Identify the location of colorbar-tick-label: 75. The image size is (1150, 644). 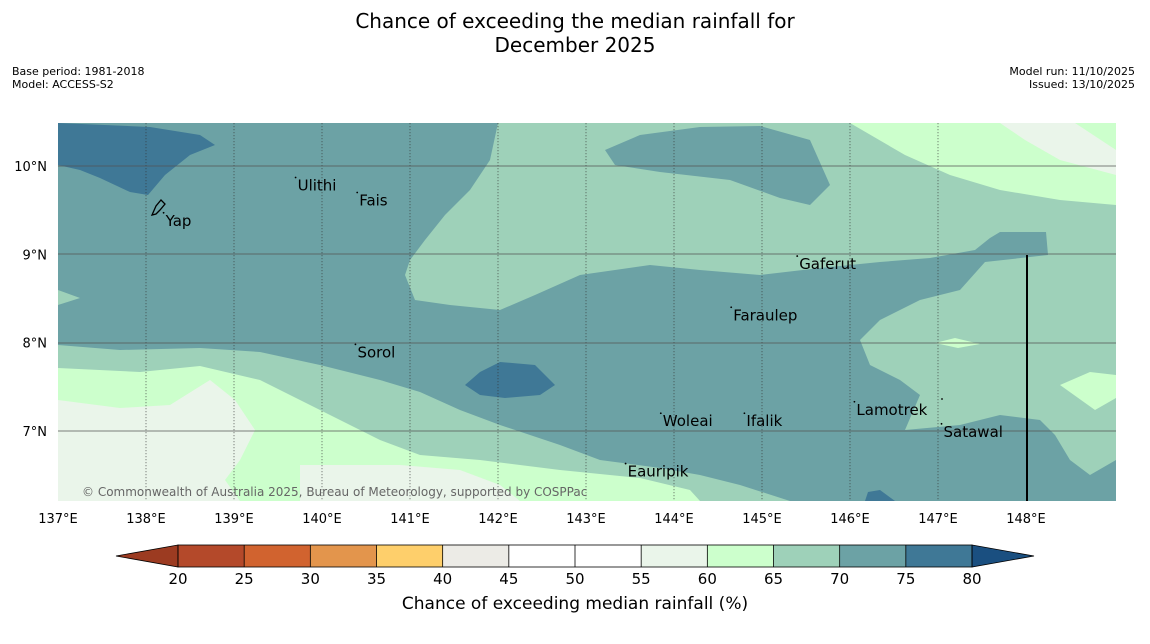
(905, 579).